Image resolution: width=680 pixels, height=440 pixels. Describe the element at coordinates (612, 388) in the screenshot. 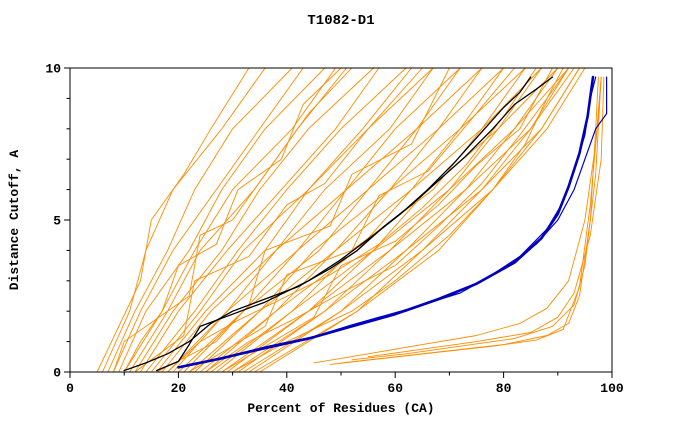

I see `x-tick-label: 100` at that location.